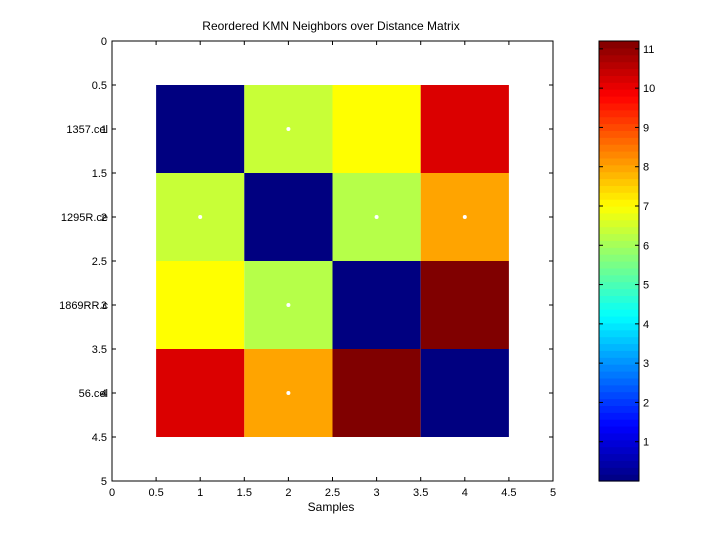  Describe the element at coordinates (646, 443) in the screenshot. I see `colorbar-tick-label: 1` at that location.